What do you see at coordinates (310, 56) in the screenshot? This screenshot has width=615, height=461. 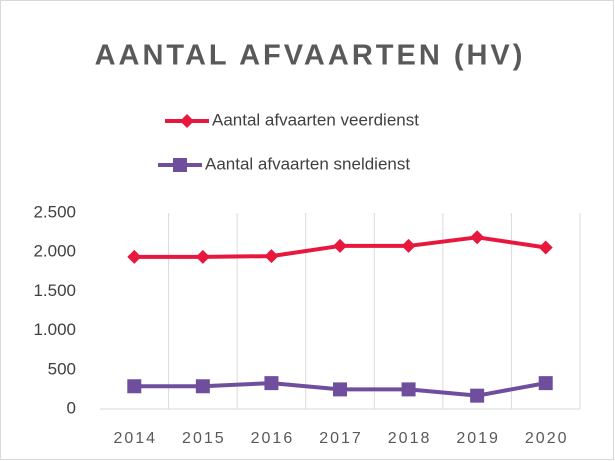 I see `chart-title: AANTAL AFVAARTEN (HV)` at bounding box center [310, 56].